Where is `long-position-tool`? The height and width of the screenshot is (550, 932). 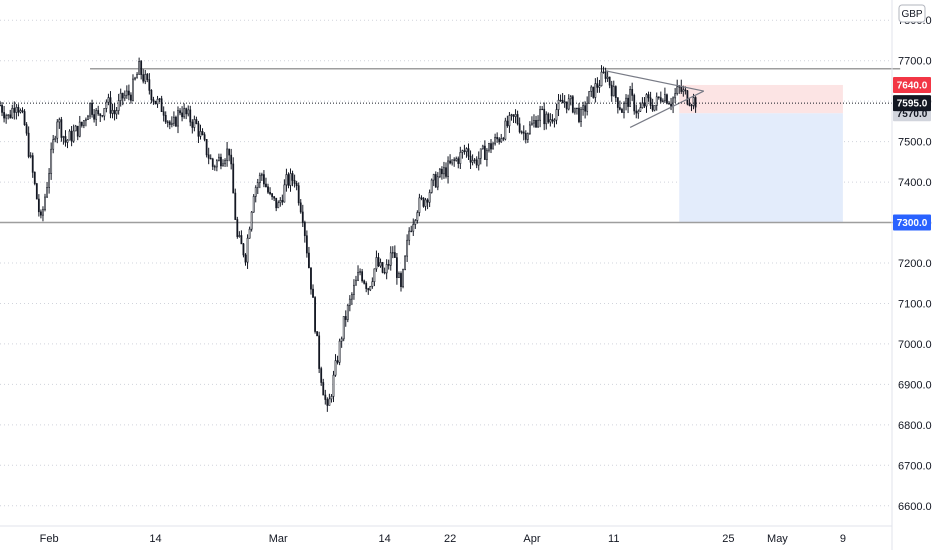
long-position-tool is located at coordinates (761, 153).